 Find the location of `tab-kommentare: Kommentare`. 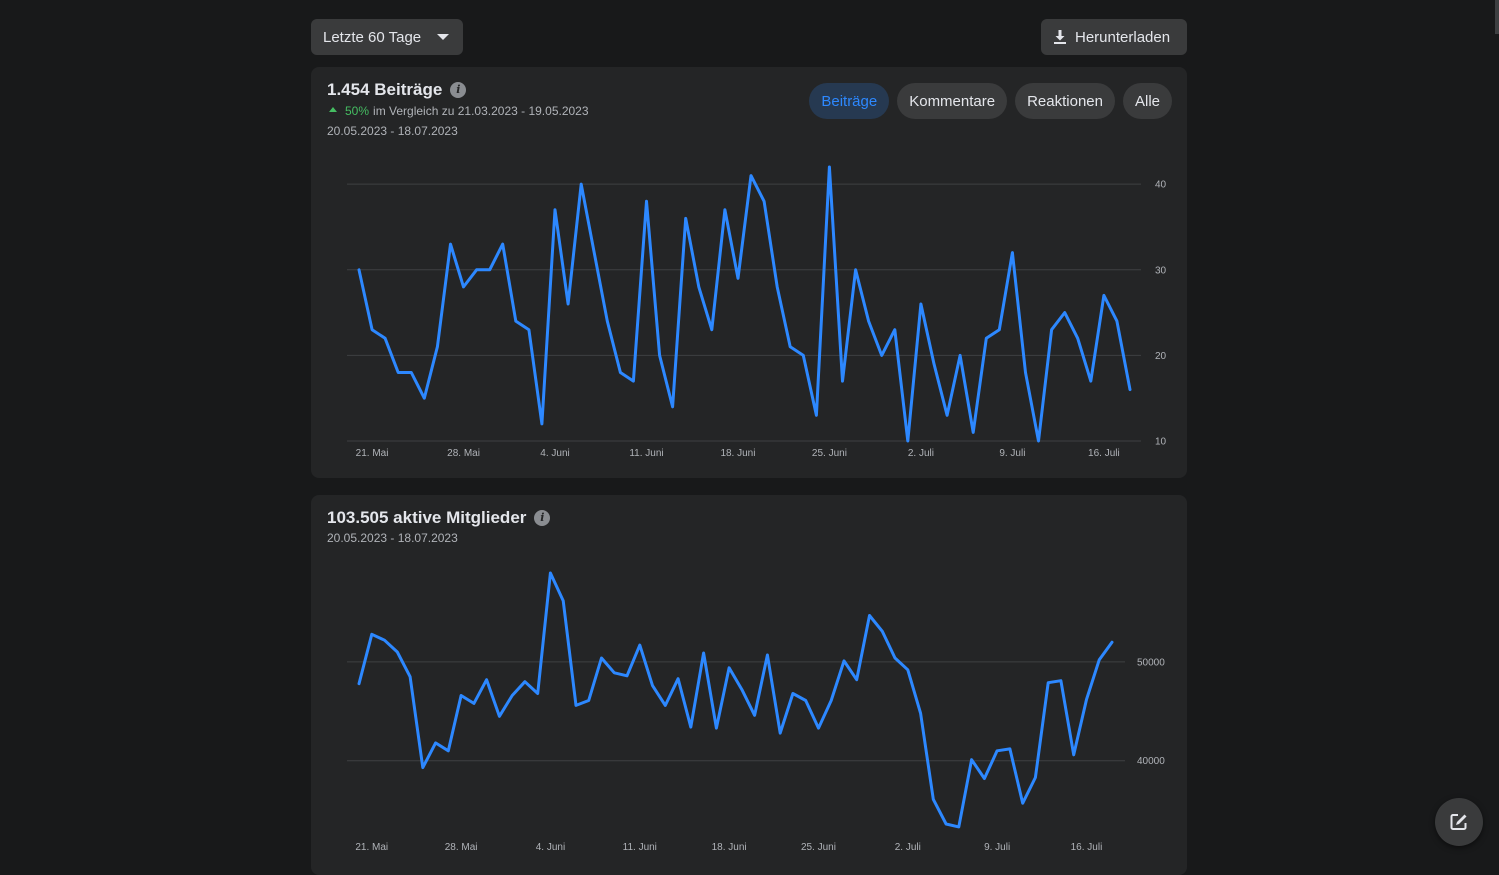

tab-kommentare: Kommentare is located at coordinates (952, 101).